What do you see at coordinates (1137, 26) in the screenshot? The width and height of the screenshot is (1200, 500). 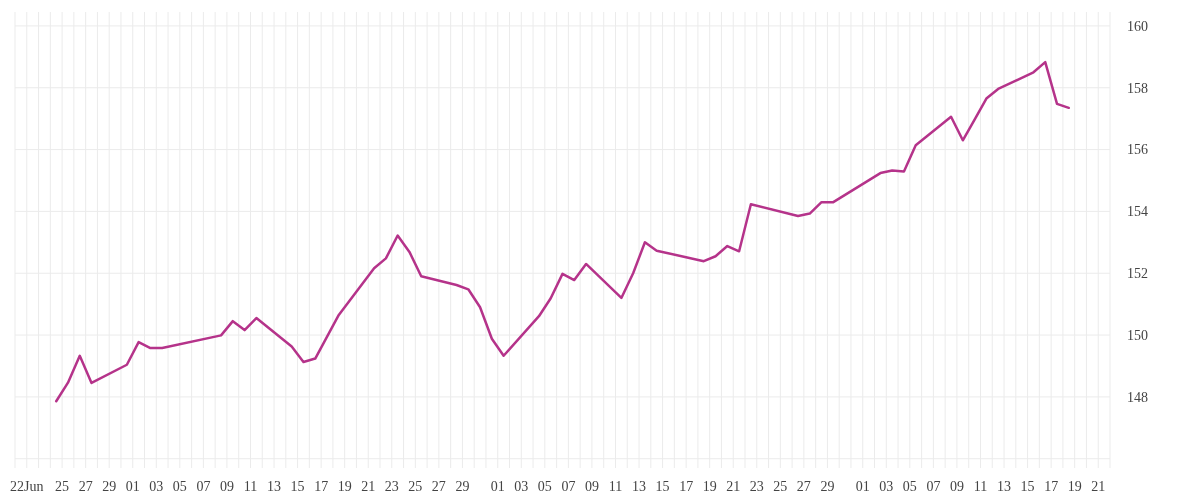 I see `y-tick-label: 160` at bounding box center [1137, 26].